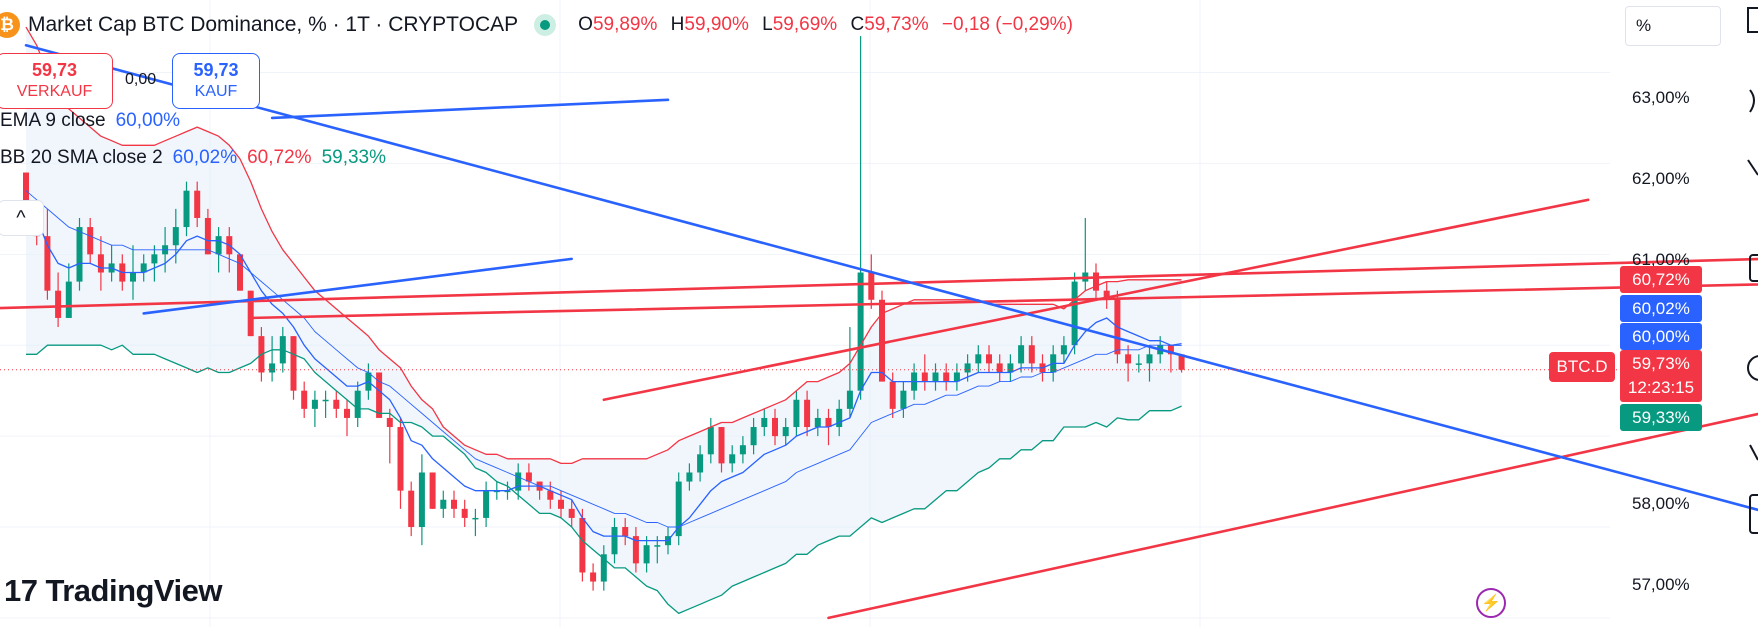 The height and width of the screenshot is (627, 1758). What do you see at coordinates (879, 283) in the screenshot?
I see `trendline-red` at bounding box center [879, 283].